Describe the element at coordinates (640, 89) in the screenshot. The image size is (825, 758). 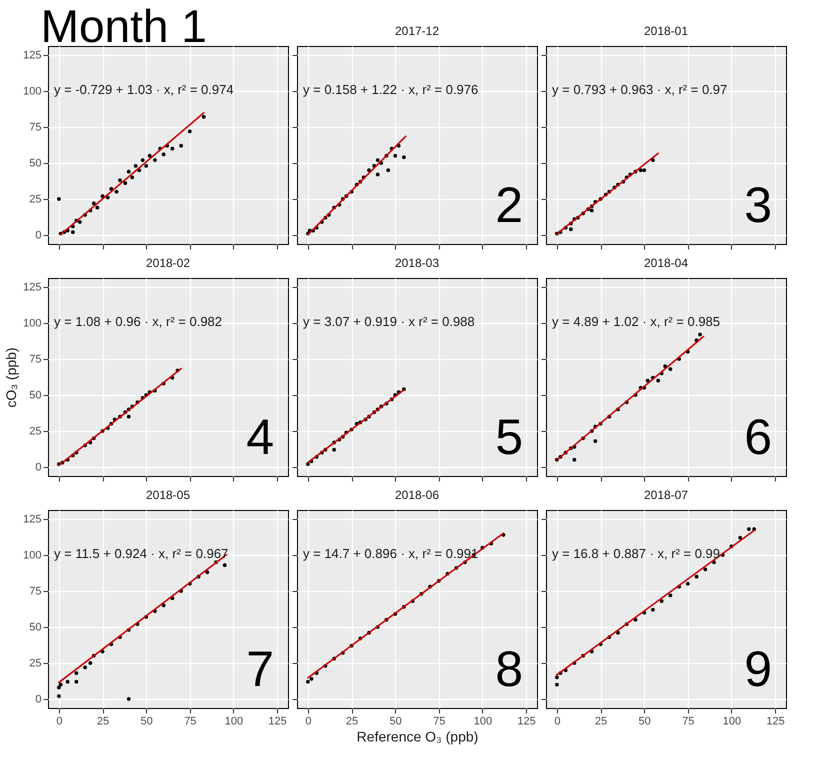
I see `annotation: y = 0.793 + 0.963 · x, r² = 0.97` at that location.